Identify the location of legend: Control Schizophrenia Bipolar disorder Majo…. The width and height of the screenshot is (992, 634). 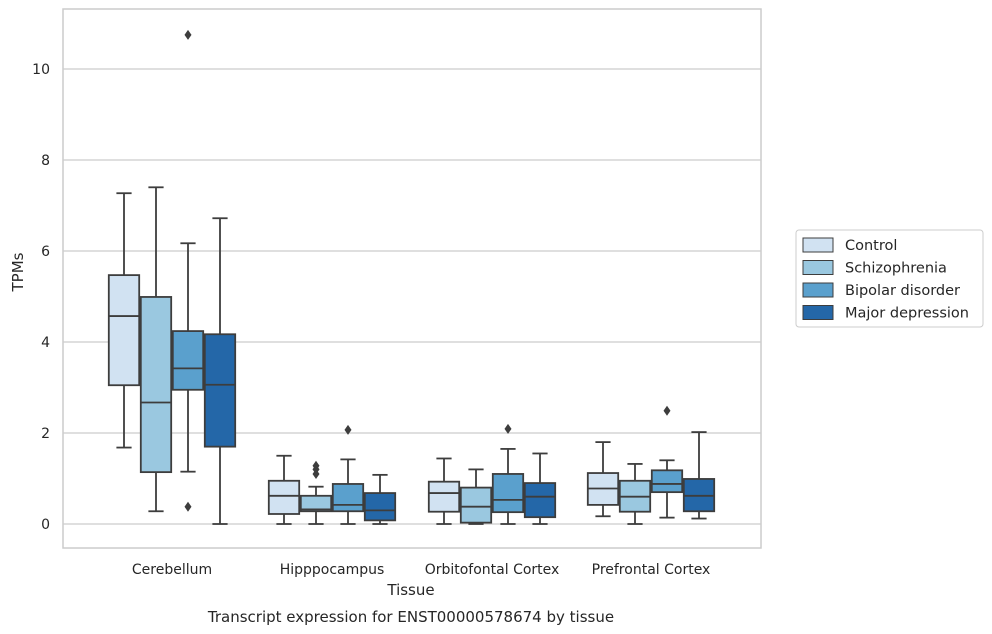
(889, 278).